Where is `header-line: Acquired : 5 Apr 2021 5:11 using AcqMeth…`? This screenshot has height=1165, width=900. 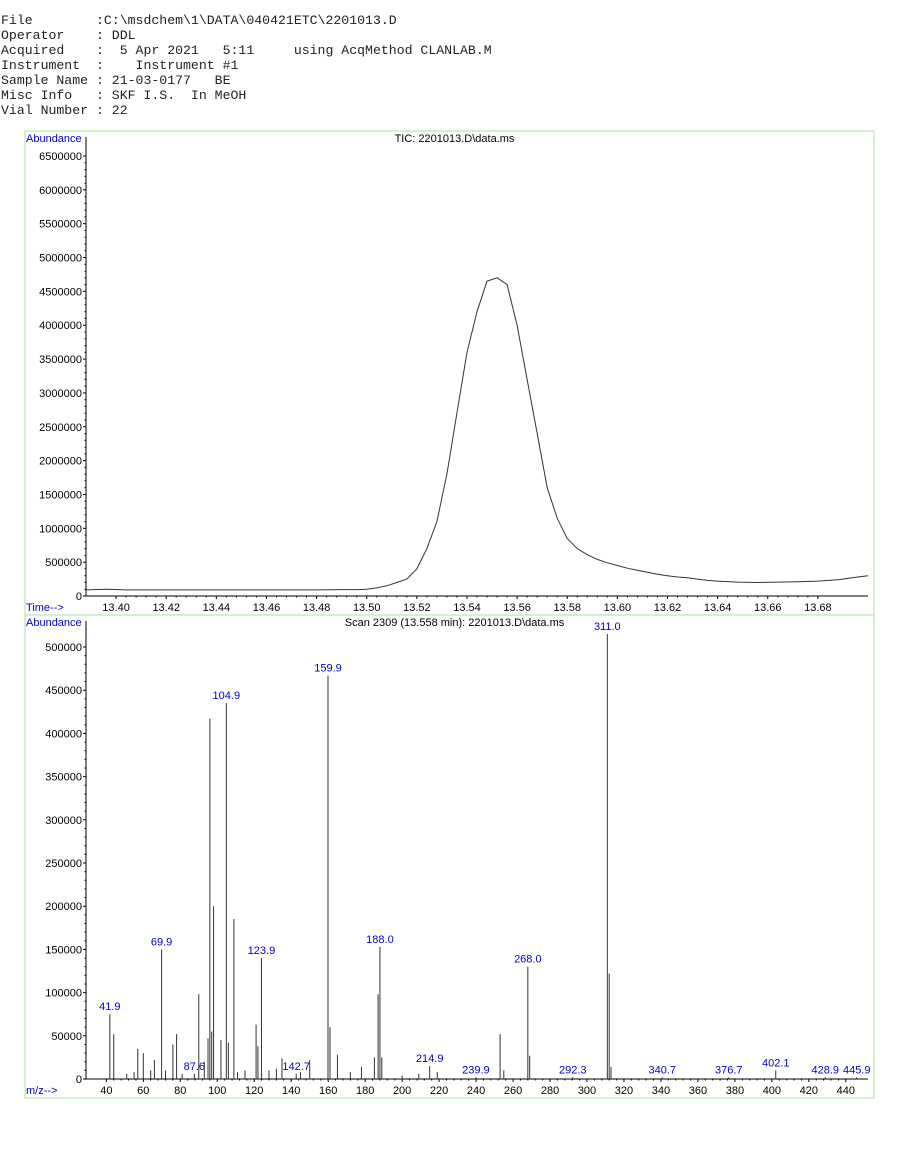
header-line: Acquired : 5 Apr 2021 5:11 using AcqMeth… is located at coordinates (246, 50).